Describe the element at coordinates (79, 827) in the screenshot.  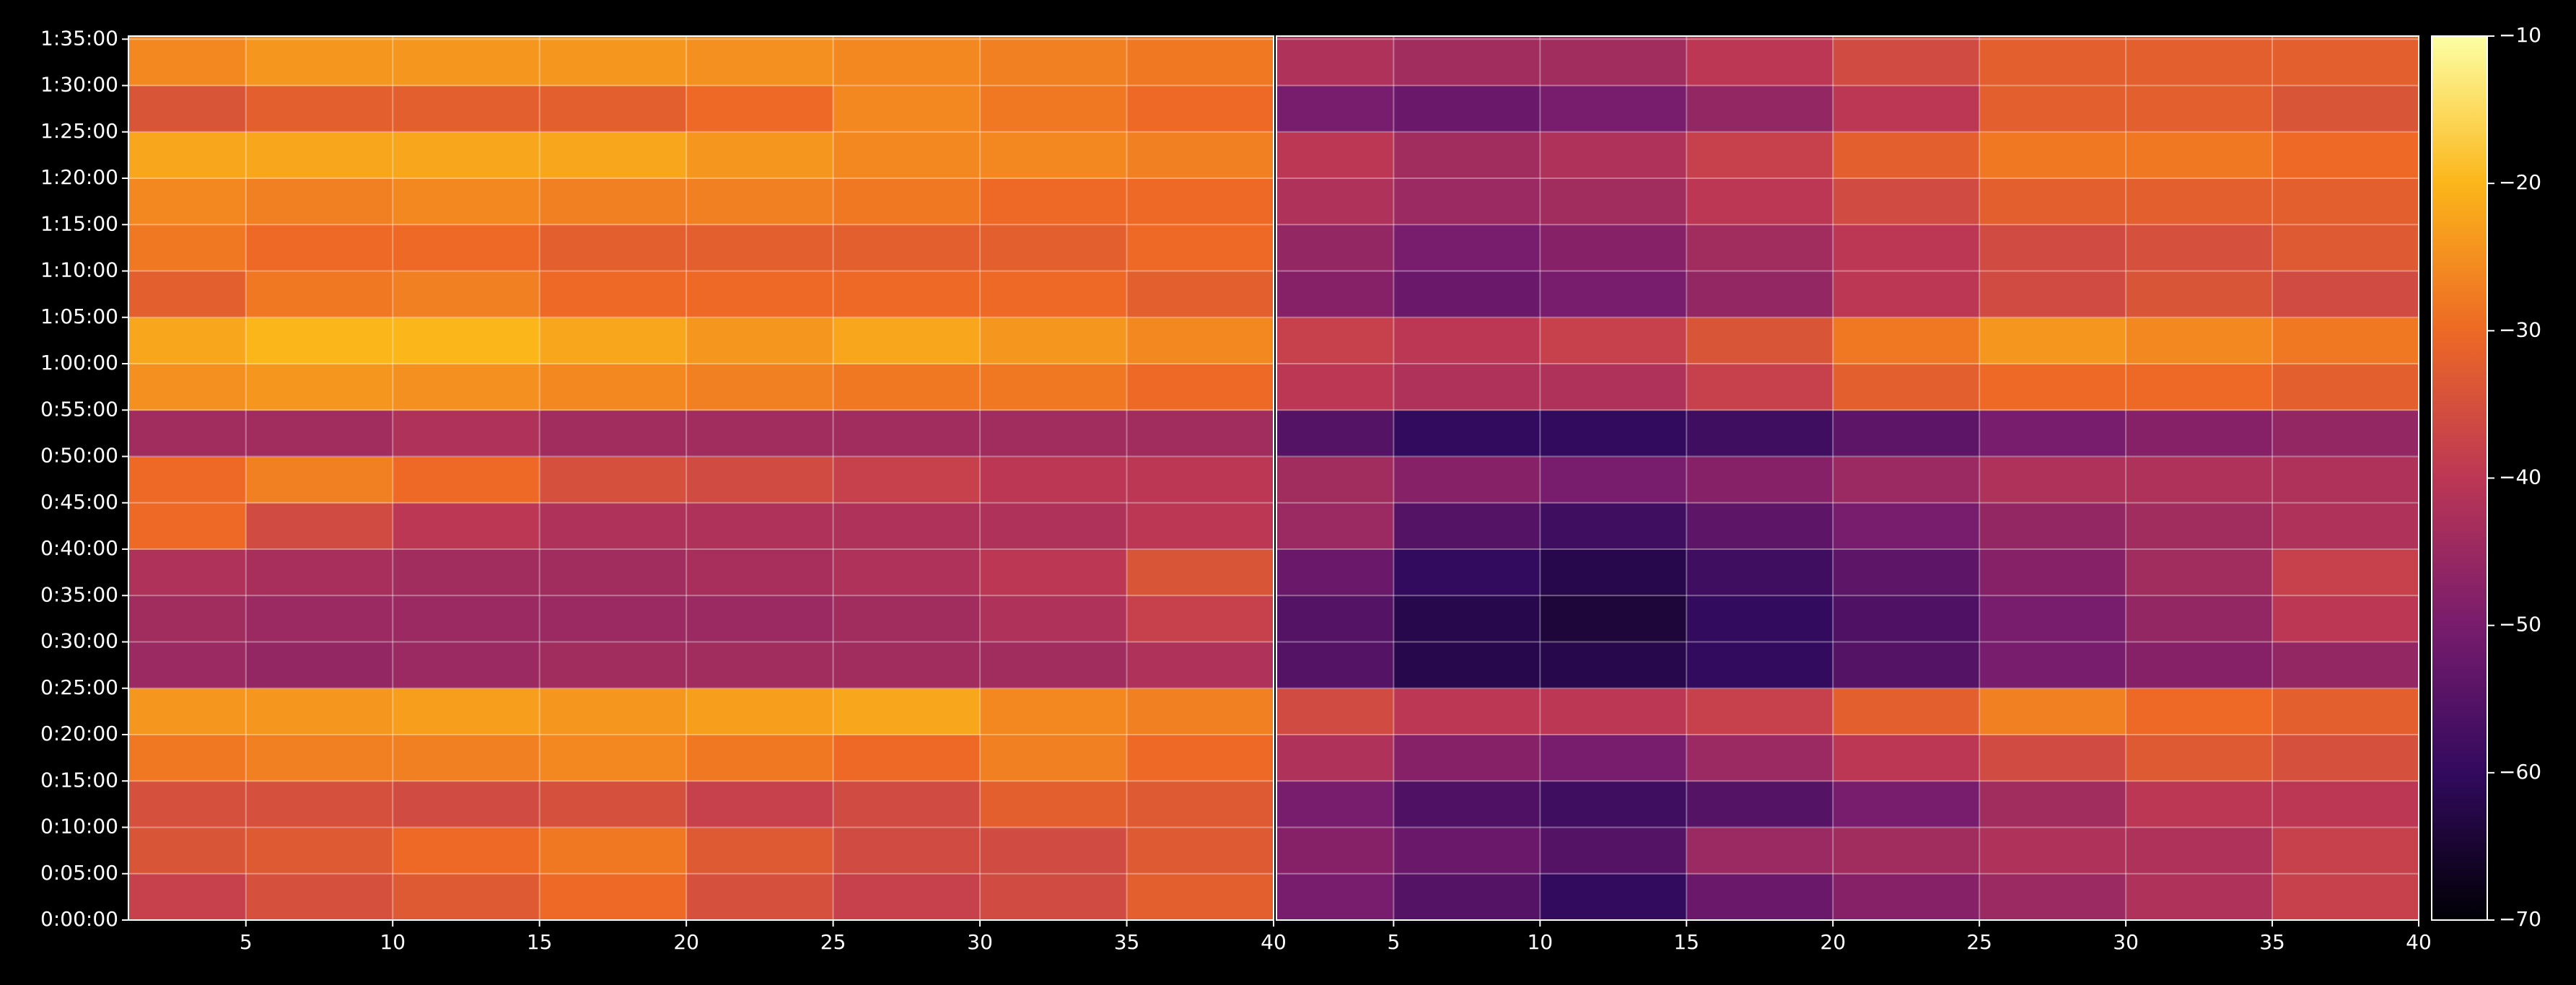
I see `y-tick-label: 0:10:00` at that location.